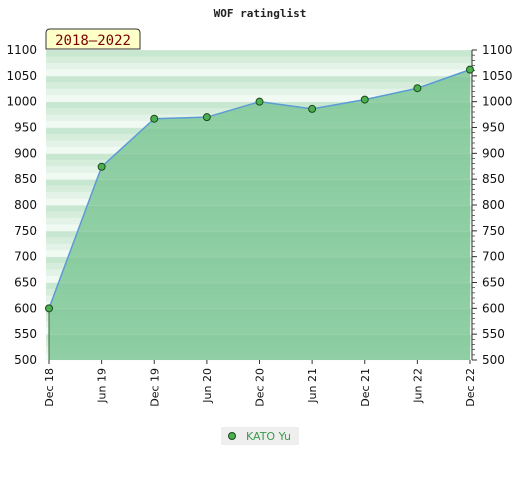 The height and width of the screenshot is (480, 520). I want to click on y-tick-label: 750, so click(25, 231).